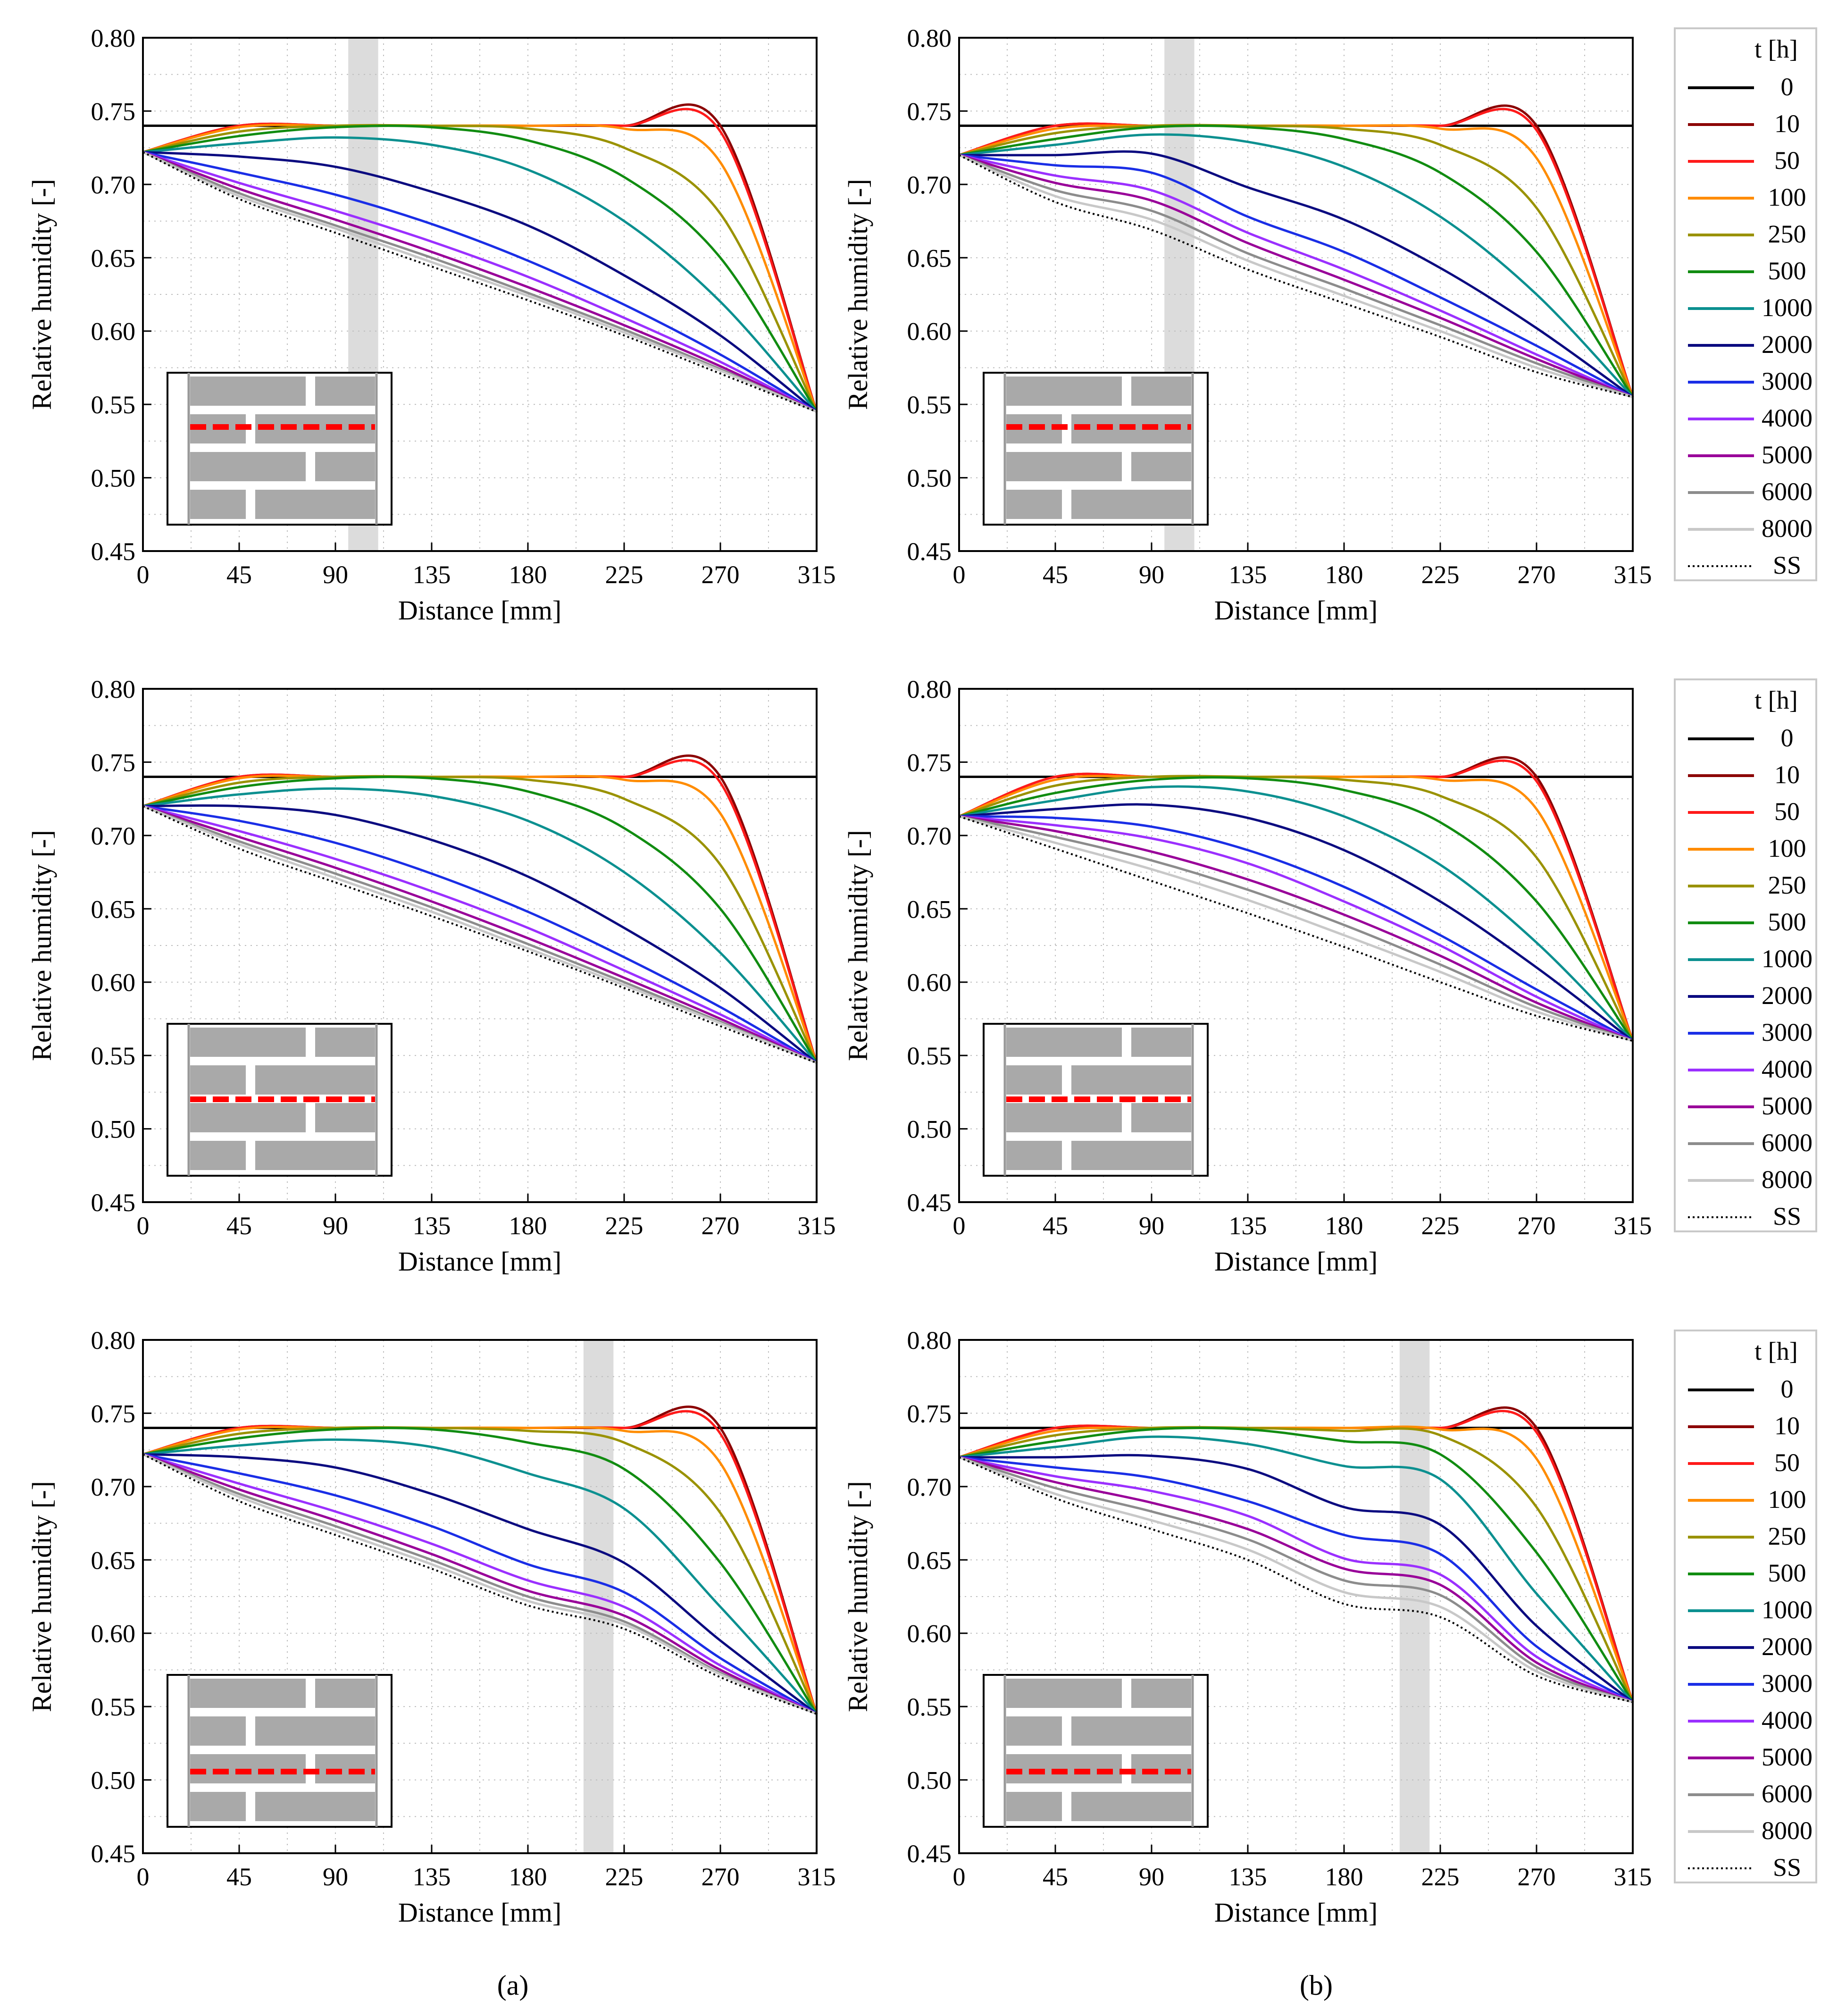 The height and width of the screenshot is (2016, 1846). I want to click on x-tick-label: 315, so click(817, 1877).